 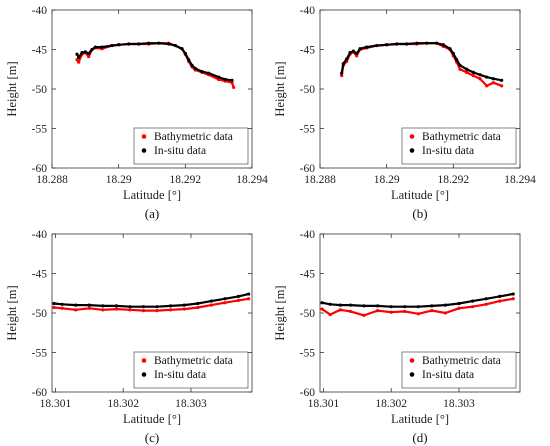 What do you see at coordinates (419, 437) in the screenshot?
I see `panel-label: (d)` at bounding box center [419, 437].